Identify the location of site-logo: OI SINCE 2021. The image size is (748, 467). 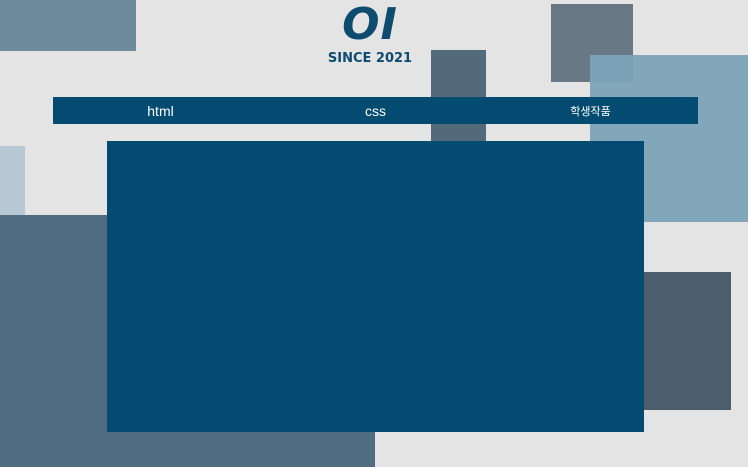
(370, 34).